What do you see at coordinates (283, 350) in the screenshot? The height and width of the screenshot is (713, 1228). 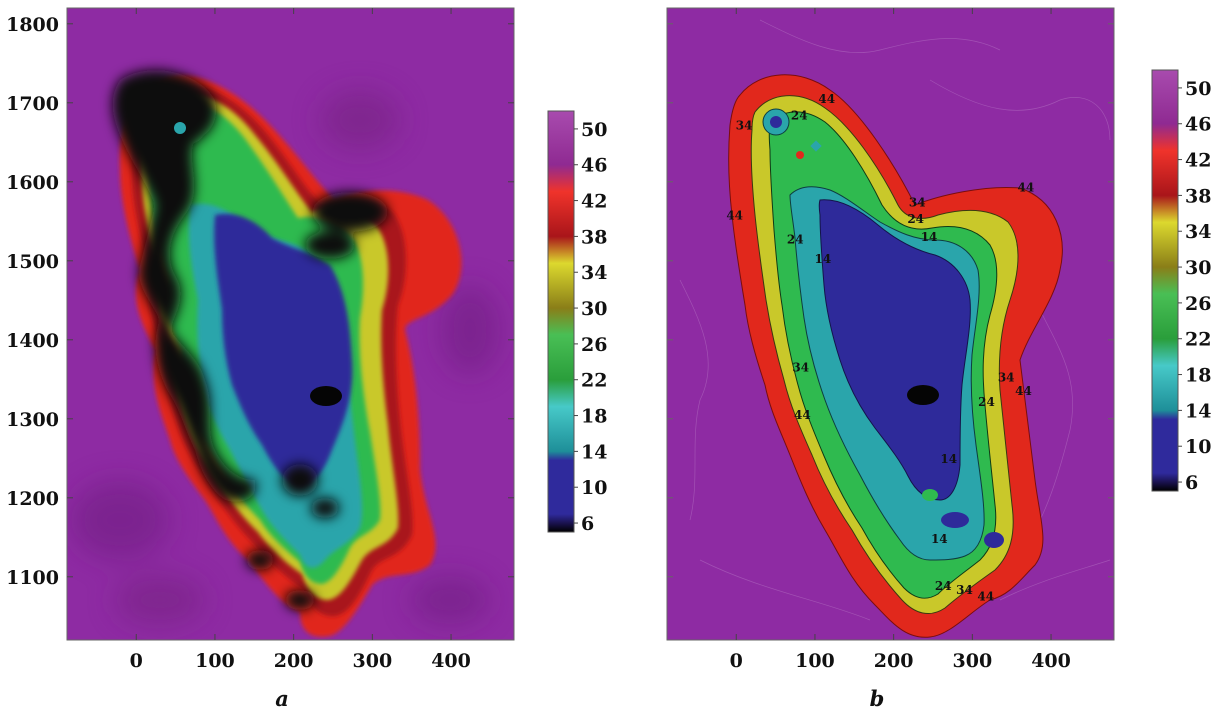 I see `zone-a-blue` at bounding box center [283, 350].